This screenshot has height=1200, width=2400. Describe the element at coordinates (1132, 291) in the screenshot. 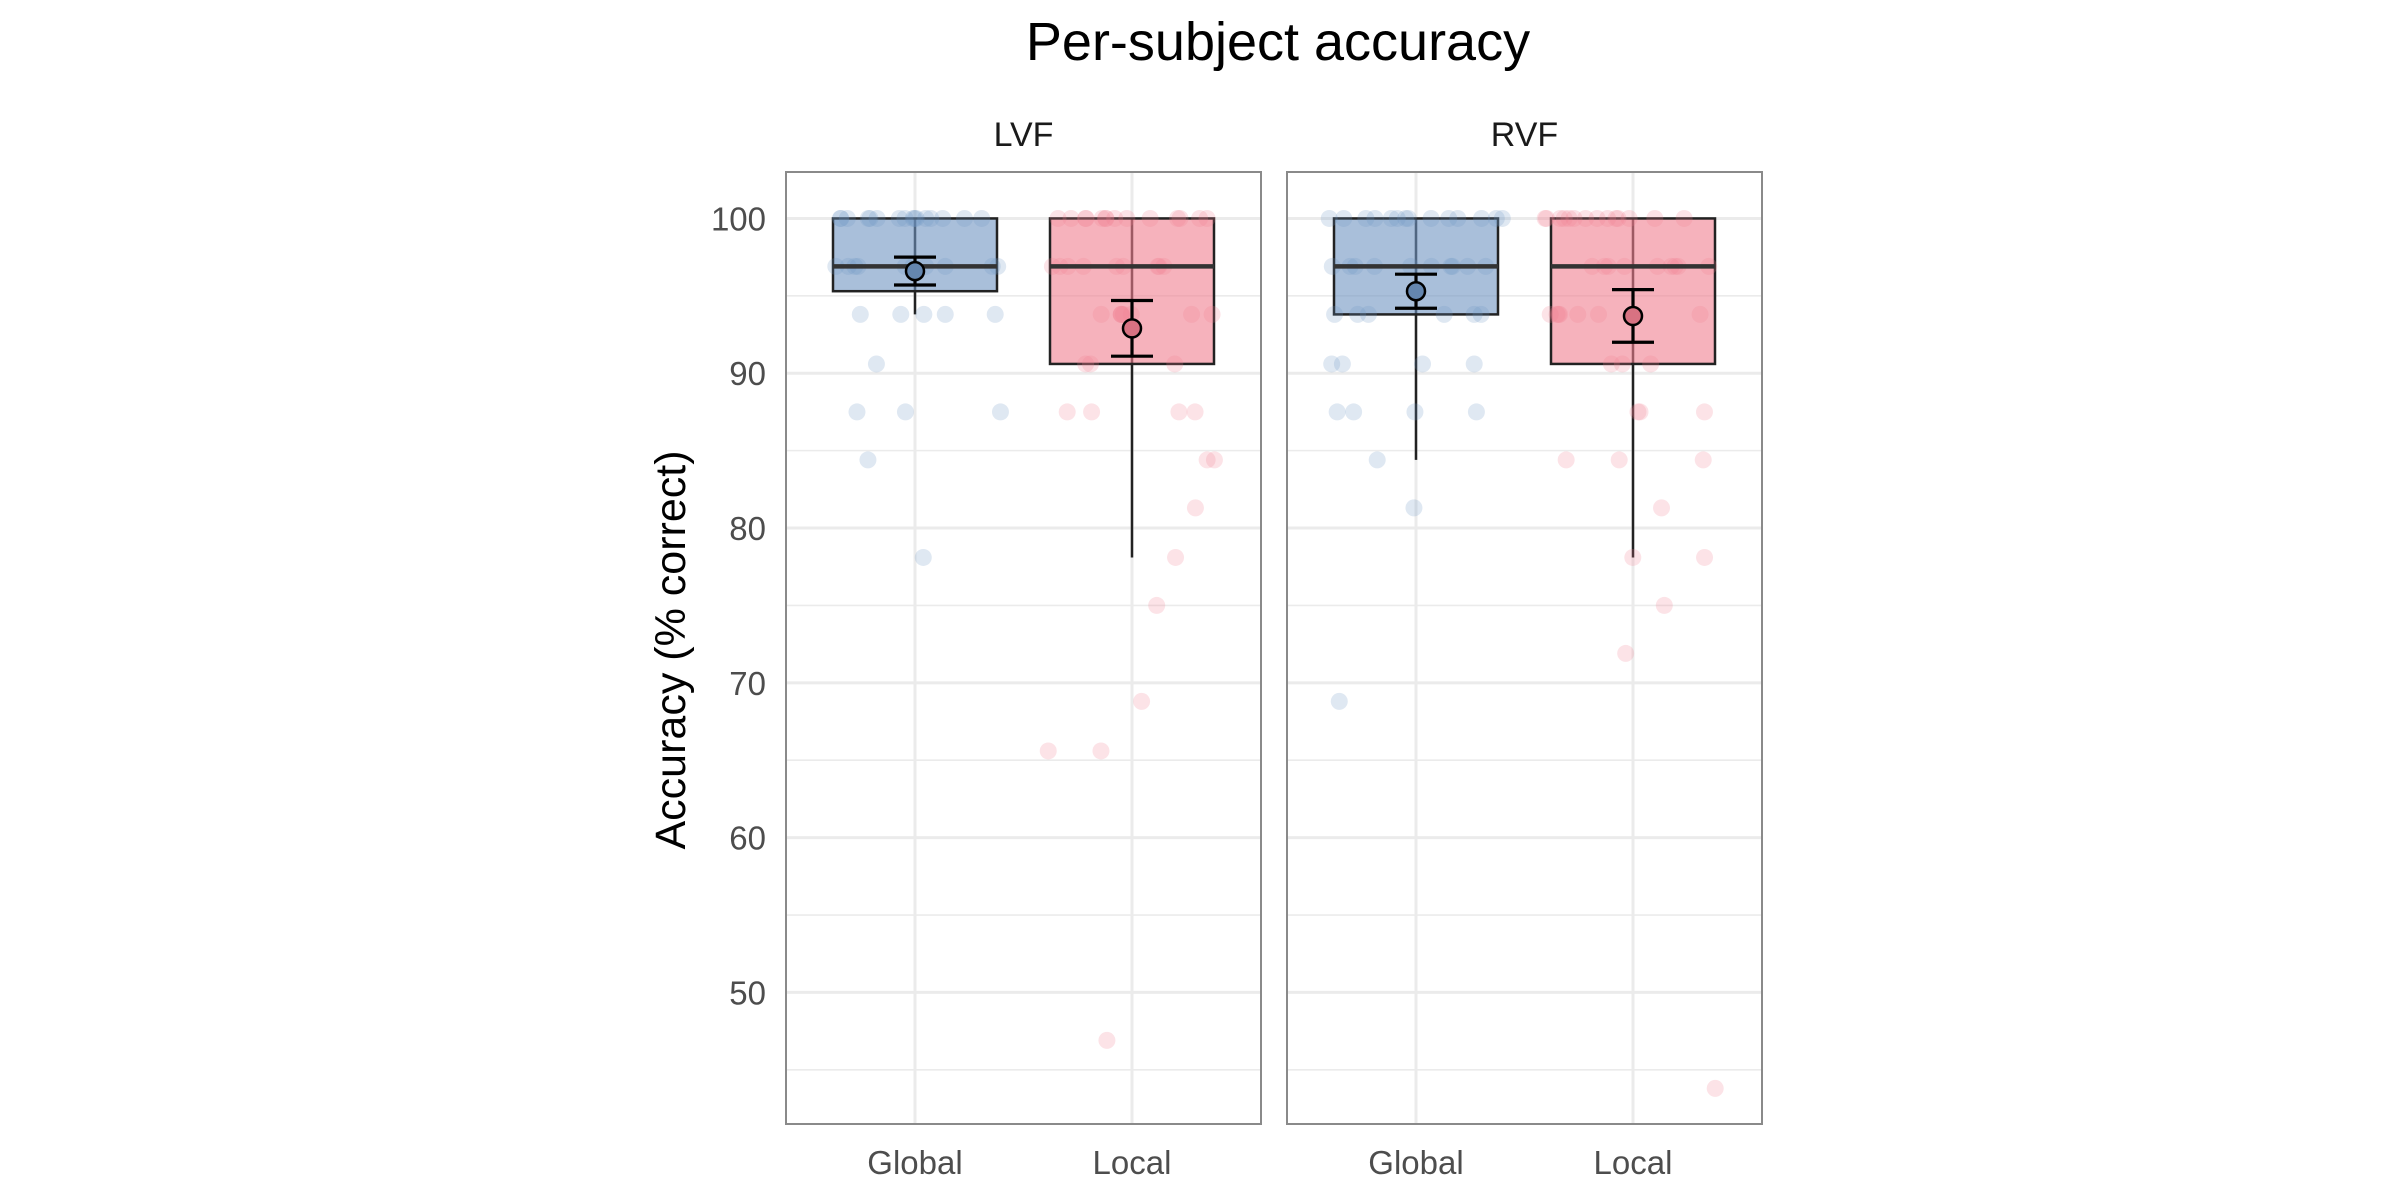

I see `box` at that location.